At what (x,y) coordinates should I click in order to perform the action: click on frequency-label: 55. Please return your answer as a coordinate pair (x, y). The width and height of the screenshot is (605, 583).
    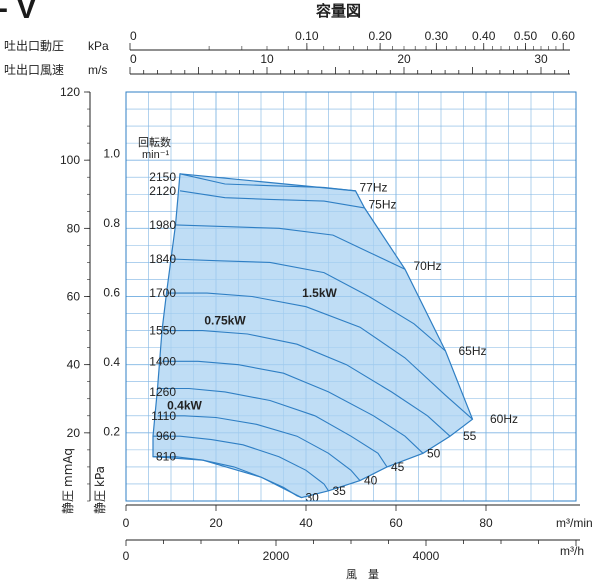
    Looking at the image, I should click on (470, 436).